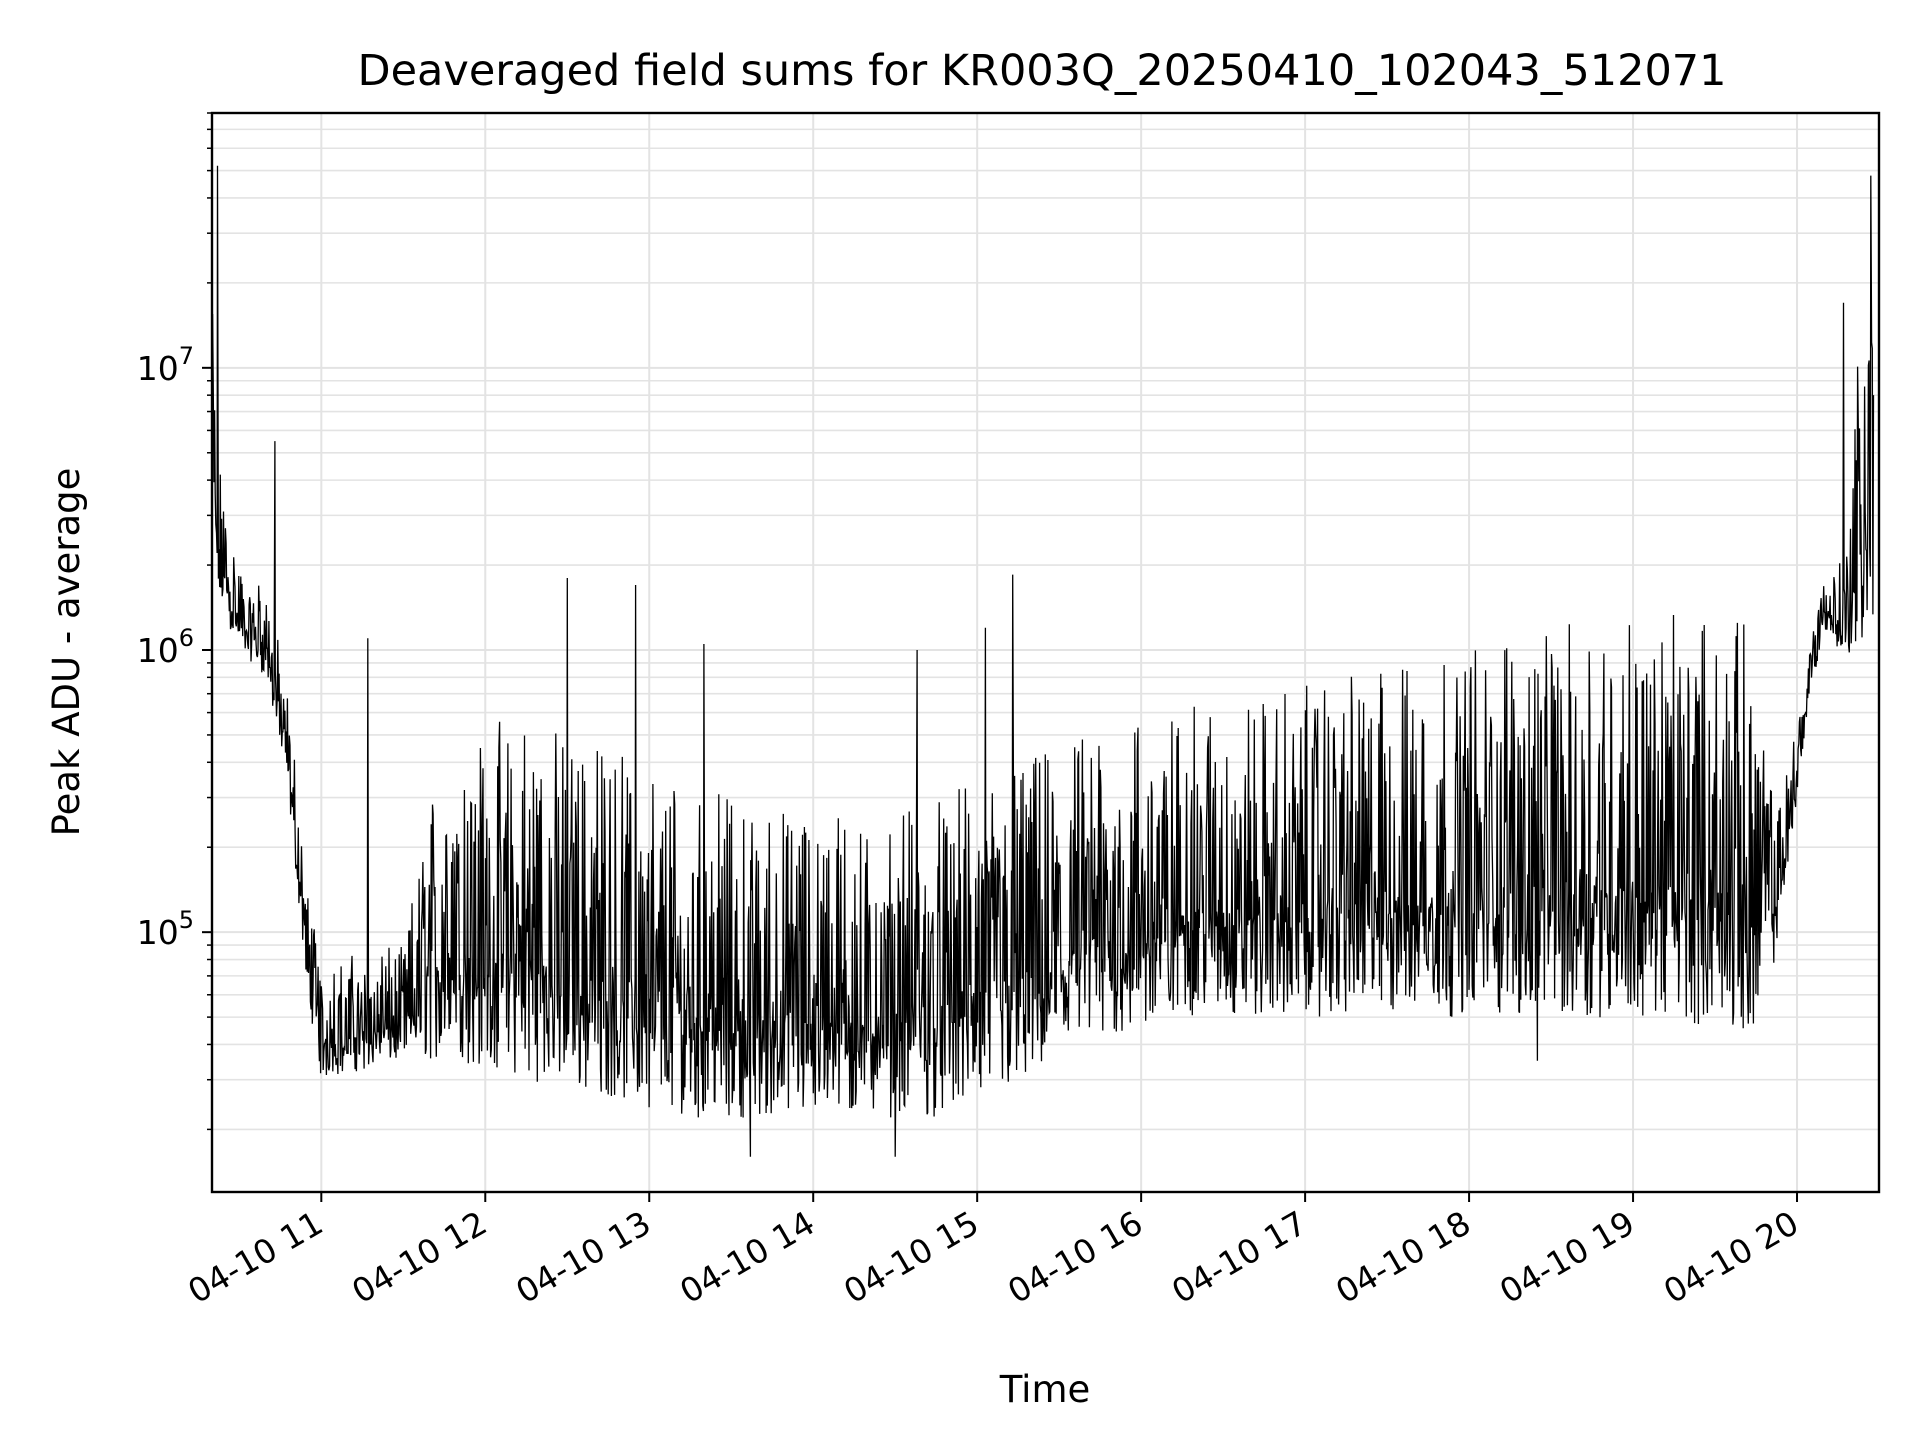 This screenshot has height=1440, width=1920. Describe the element at coordinates (174, 621) in the screenshot. I see `y-ticks: 10⁵ 10⁶ 10⁷` at that location.